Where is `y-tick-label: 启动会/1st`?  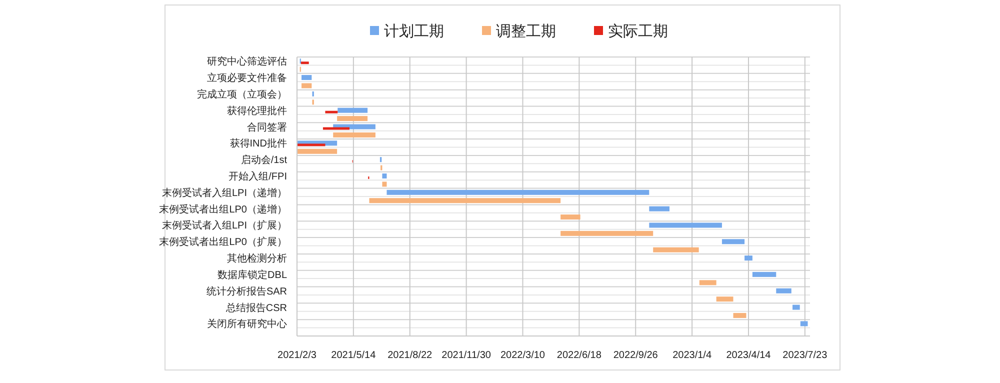
y-tick-label: 启动会/1st is located at coordinates (264, 160).